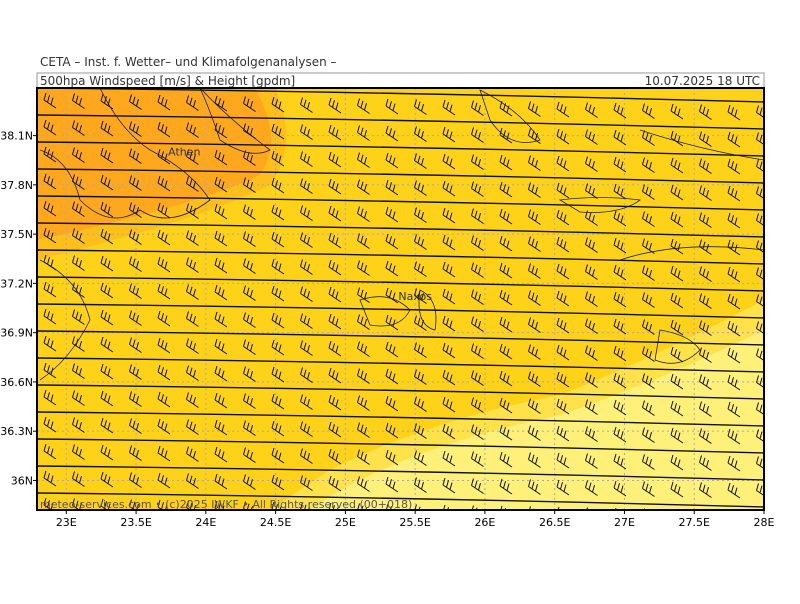 This screenshot has width=800, height=604. I want to click on lon-label: 28E, so click(764, 522).